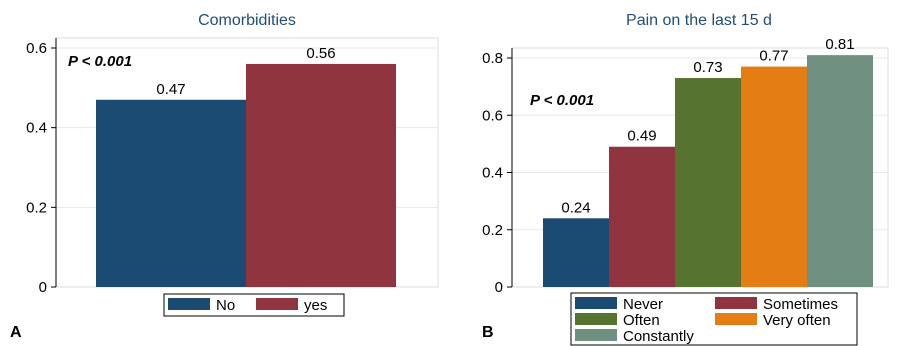  Describe the element at coordinates (839, 44) in the screenshot. I see `data-label: 0.81` at that location.